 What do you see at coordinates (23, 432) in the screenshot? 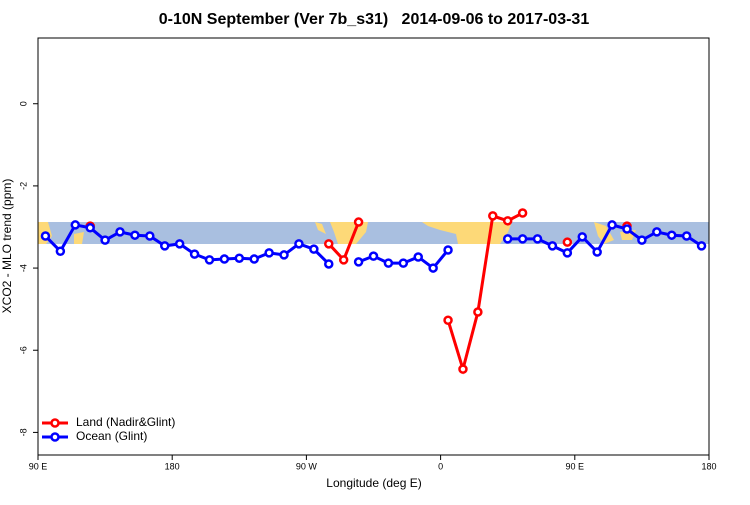
I see `y-tick-label: -8` at bounding box center [23, 432].